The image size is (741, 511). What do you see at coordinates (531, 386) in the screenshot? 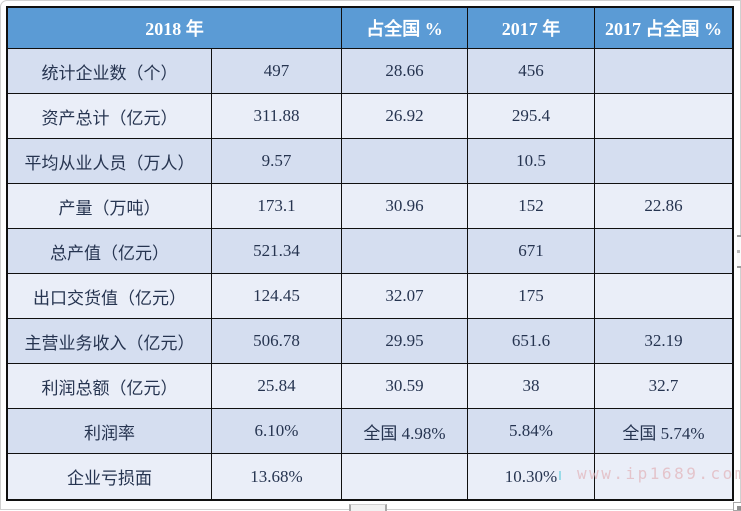
I see `value-2017: 38` at bounding box center [531, 386].